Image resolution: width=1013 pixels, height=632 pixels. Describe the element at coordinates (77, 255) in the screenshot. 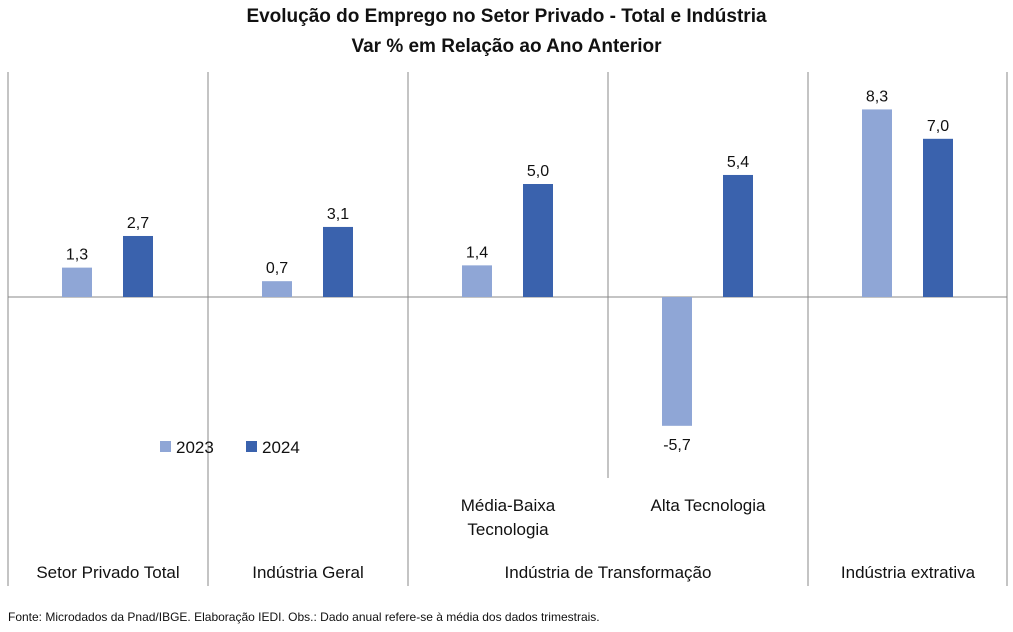

I see `data-label-2023-1: 1,3` at that location.